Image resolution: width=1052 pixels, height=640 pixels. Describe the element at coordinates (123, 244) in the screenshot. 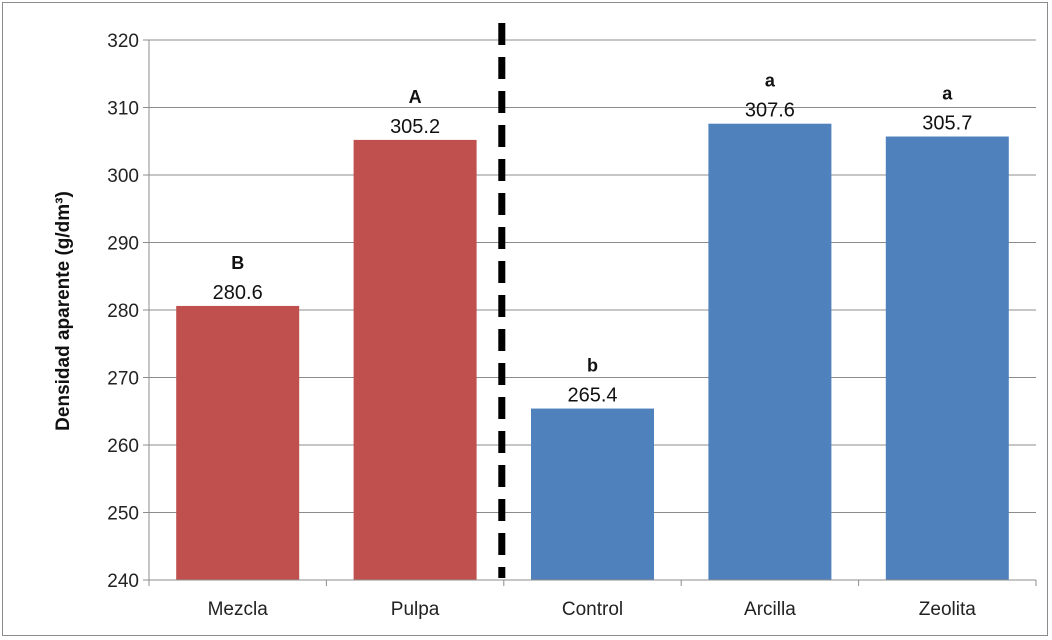

I see `y-tick-label: 290` at that location.